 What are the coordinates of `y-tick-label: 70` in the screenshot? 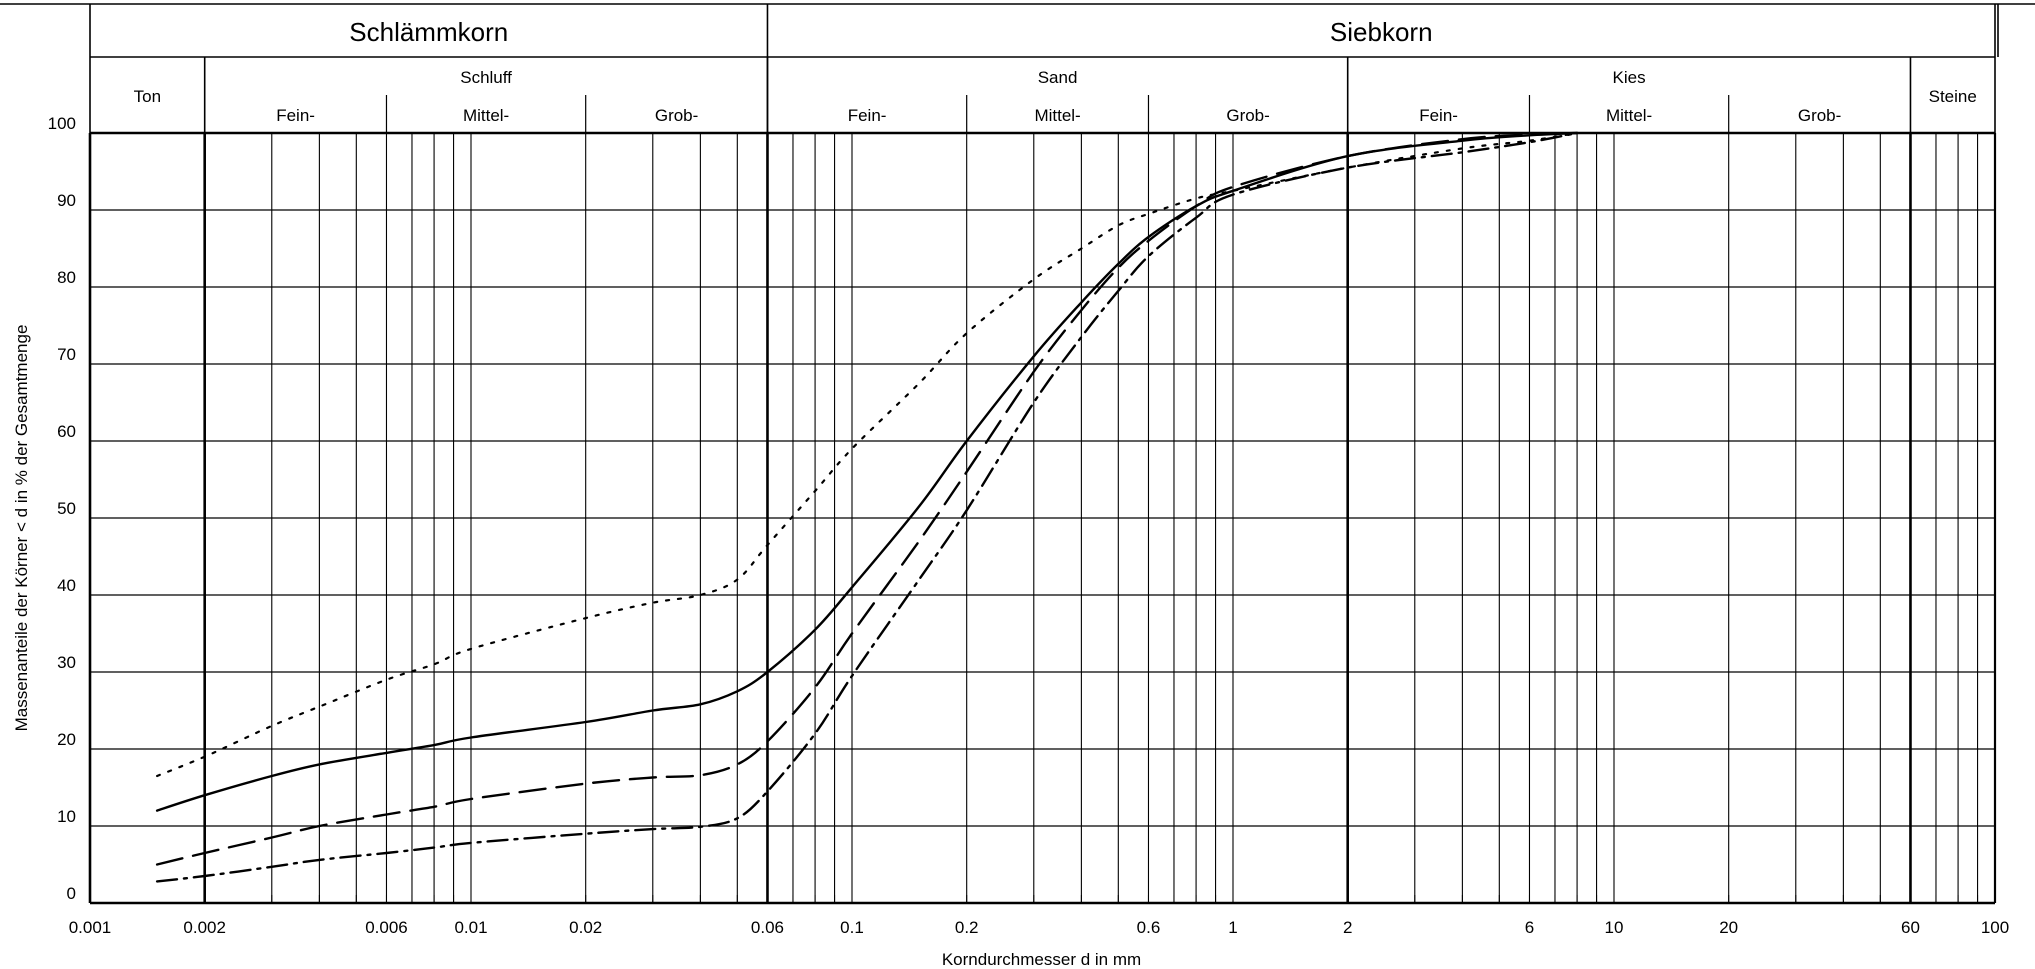 It's located at (66, 354).